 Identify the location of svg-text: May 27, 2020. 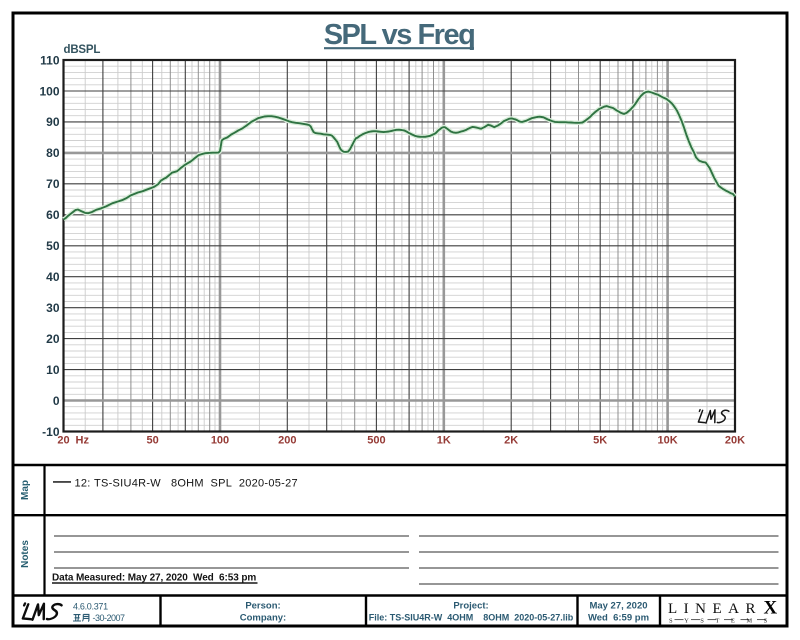
(618, 606).